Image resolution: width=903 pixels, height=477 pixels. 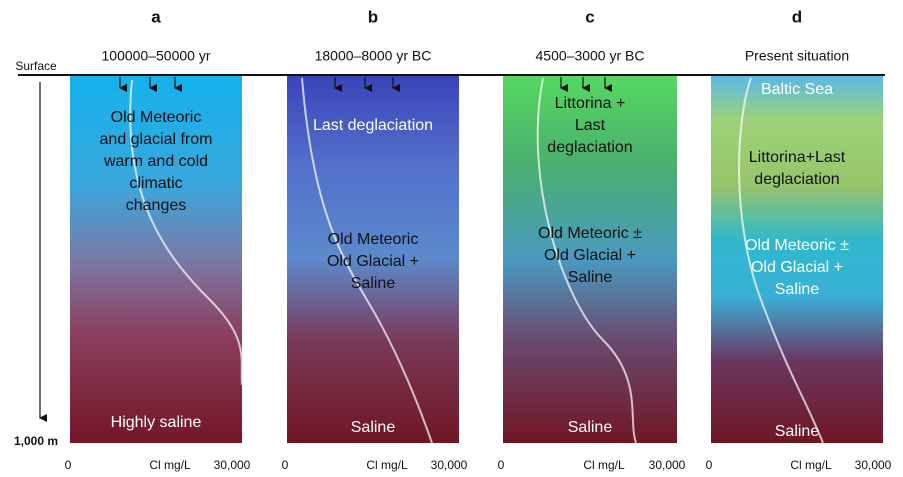 What do you see at coordinates (797, 16) in the screenshot?
I see `panel-letter: d` at bounding box center [797, 16].